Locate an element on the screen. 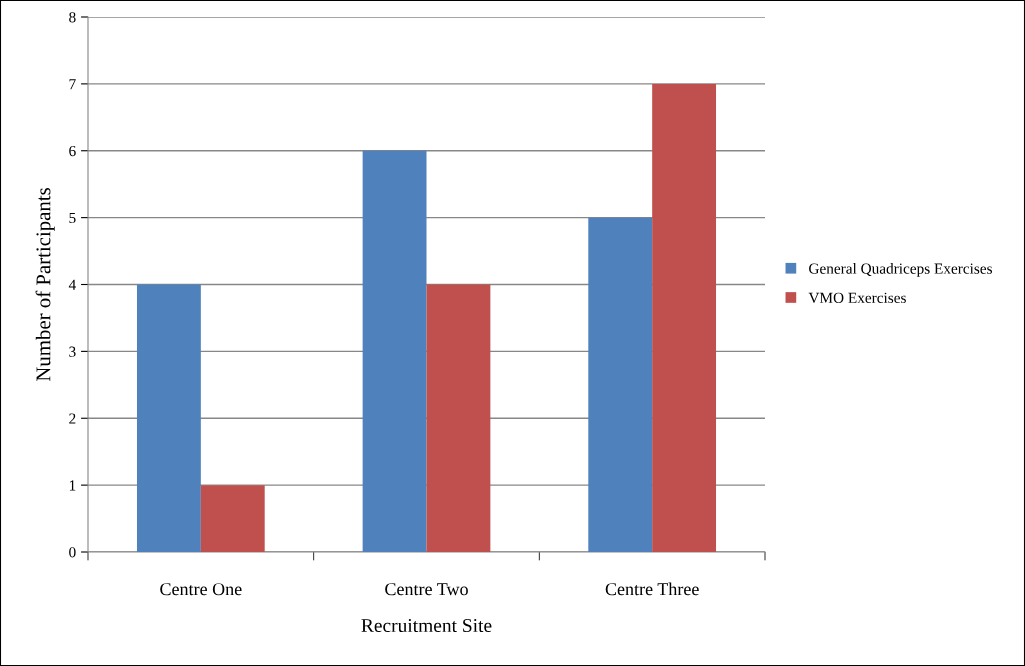 Image resolution: width=1025 pixels, height=666 pixels. y-tick-label: 0 is located at coordinates (72, 552).